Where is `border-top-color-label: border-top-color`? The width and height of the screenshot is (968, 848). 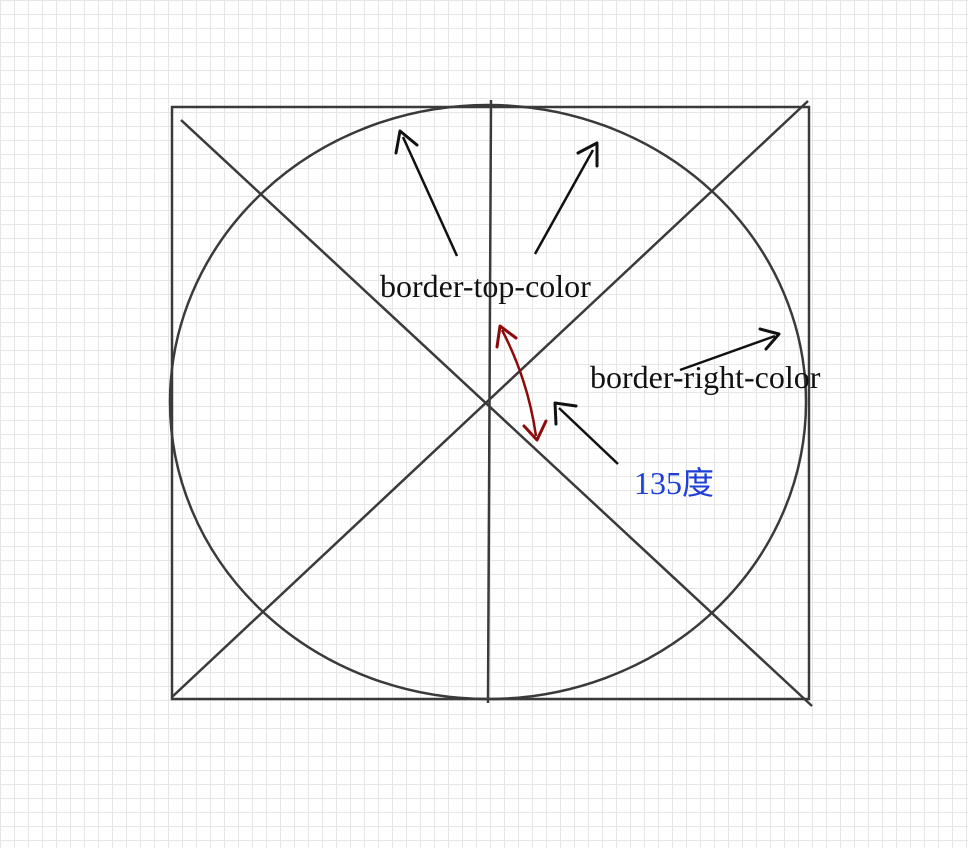 border-top-color-label: border-top-color is located at coordinates (485, 286).